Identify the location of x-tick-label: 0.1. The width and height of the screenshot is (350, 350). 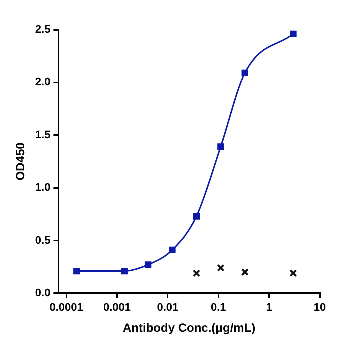
(218, 308).